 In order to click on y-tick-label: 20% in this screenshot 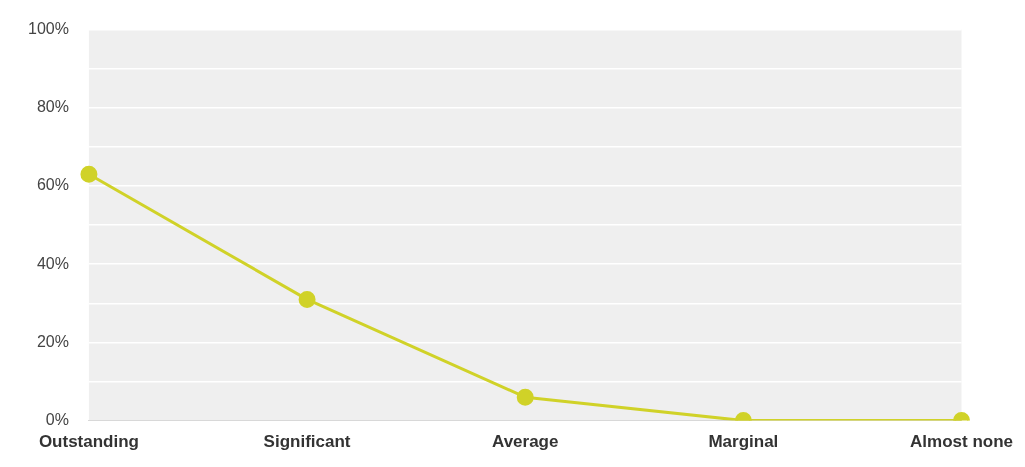, I will do `click(52, 341)`.